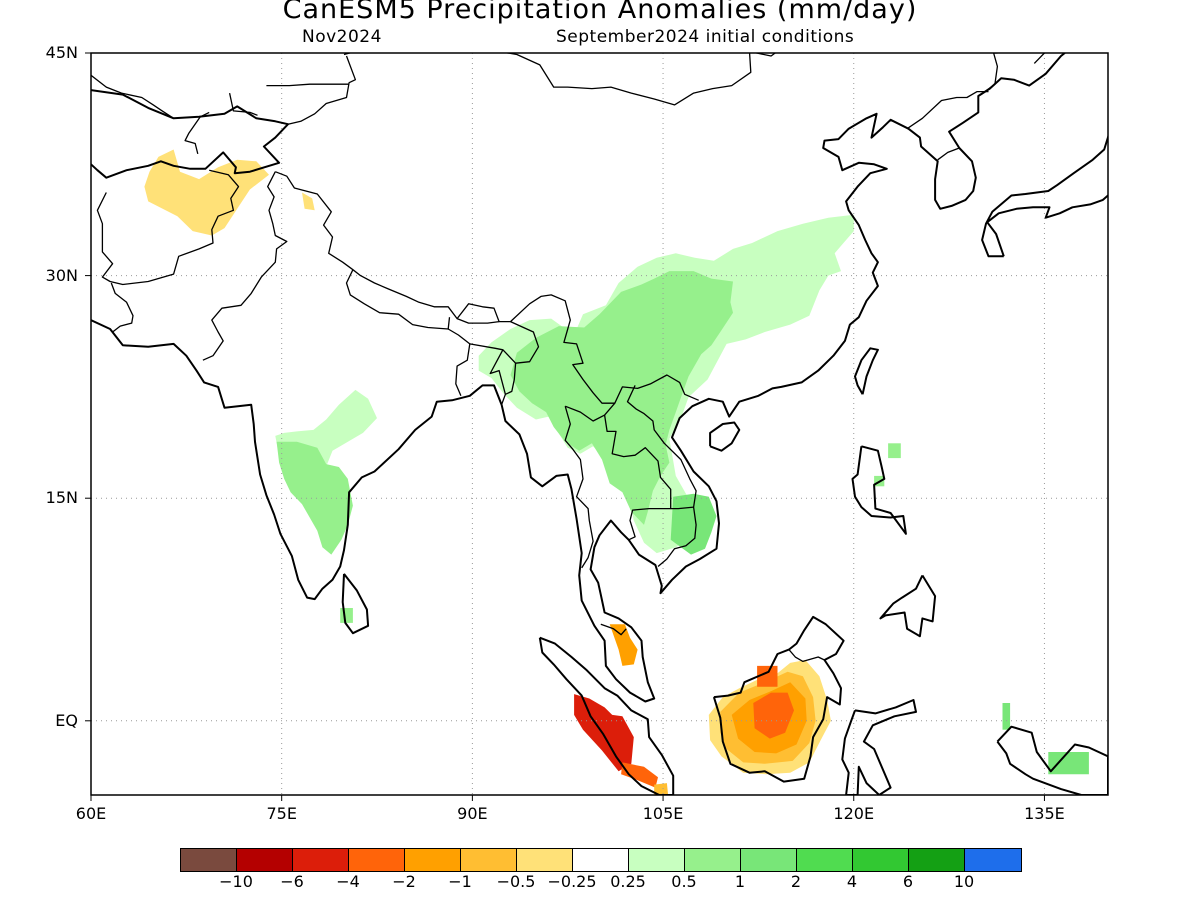 The width and height of the screenshot is (1200, 900). I want to click on colorbar-label: −4, so click(348, 881).